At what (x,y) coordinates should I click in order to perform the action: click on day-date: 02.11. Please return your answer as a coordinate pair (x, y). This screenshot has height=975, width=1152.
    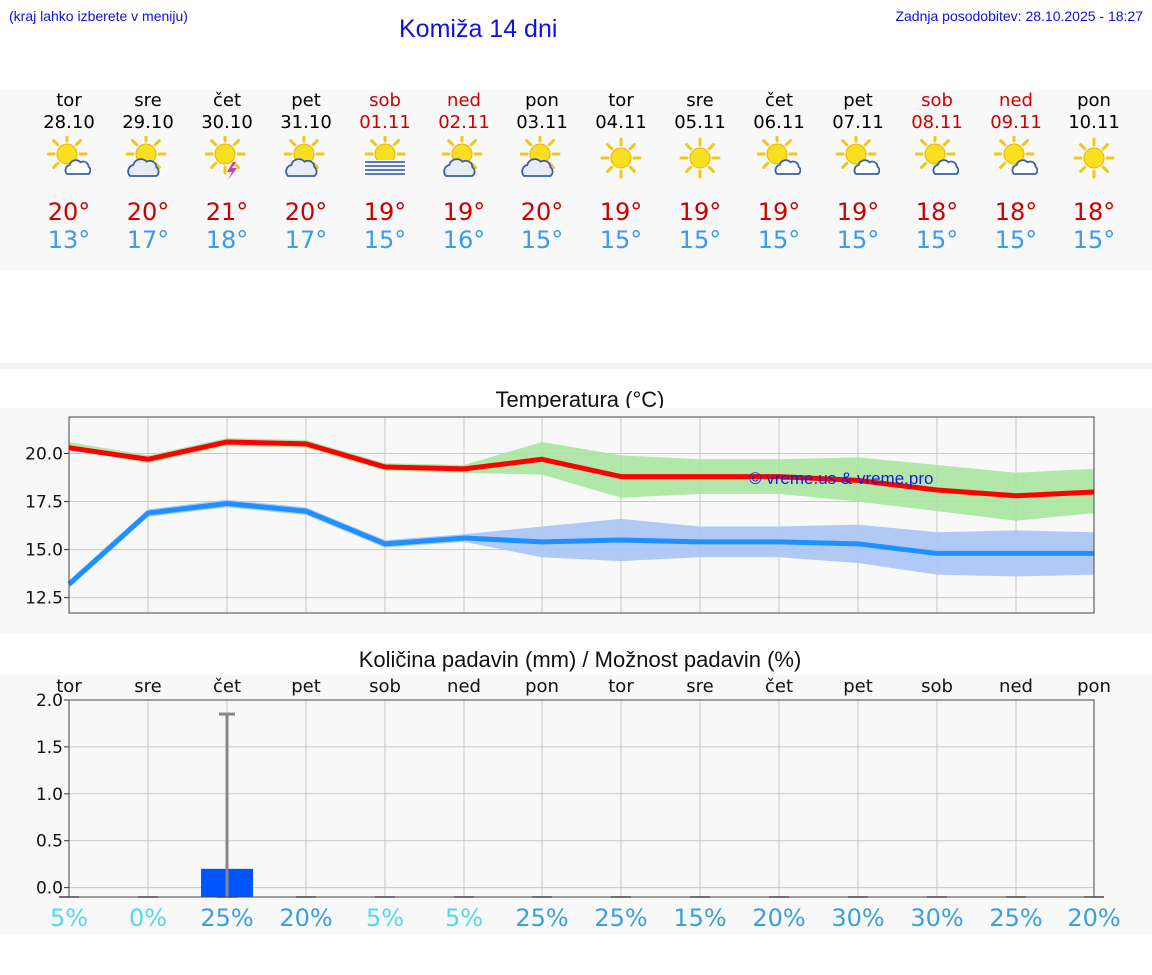
    Looking at the image, I should click on (464, 122).